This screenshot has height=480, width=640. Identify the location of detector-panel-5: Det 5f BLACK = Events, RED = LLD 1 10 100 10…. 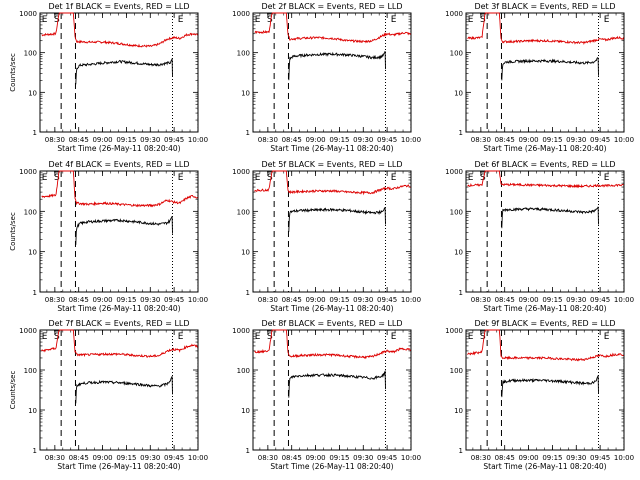
(326, 236).